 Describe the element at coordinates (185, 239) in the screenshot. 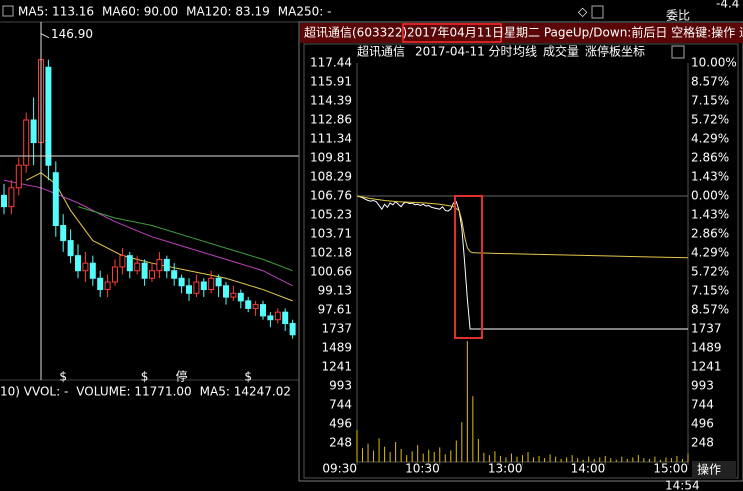

I see `ma-line` at that location.